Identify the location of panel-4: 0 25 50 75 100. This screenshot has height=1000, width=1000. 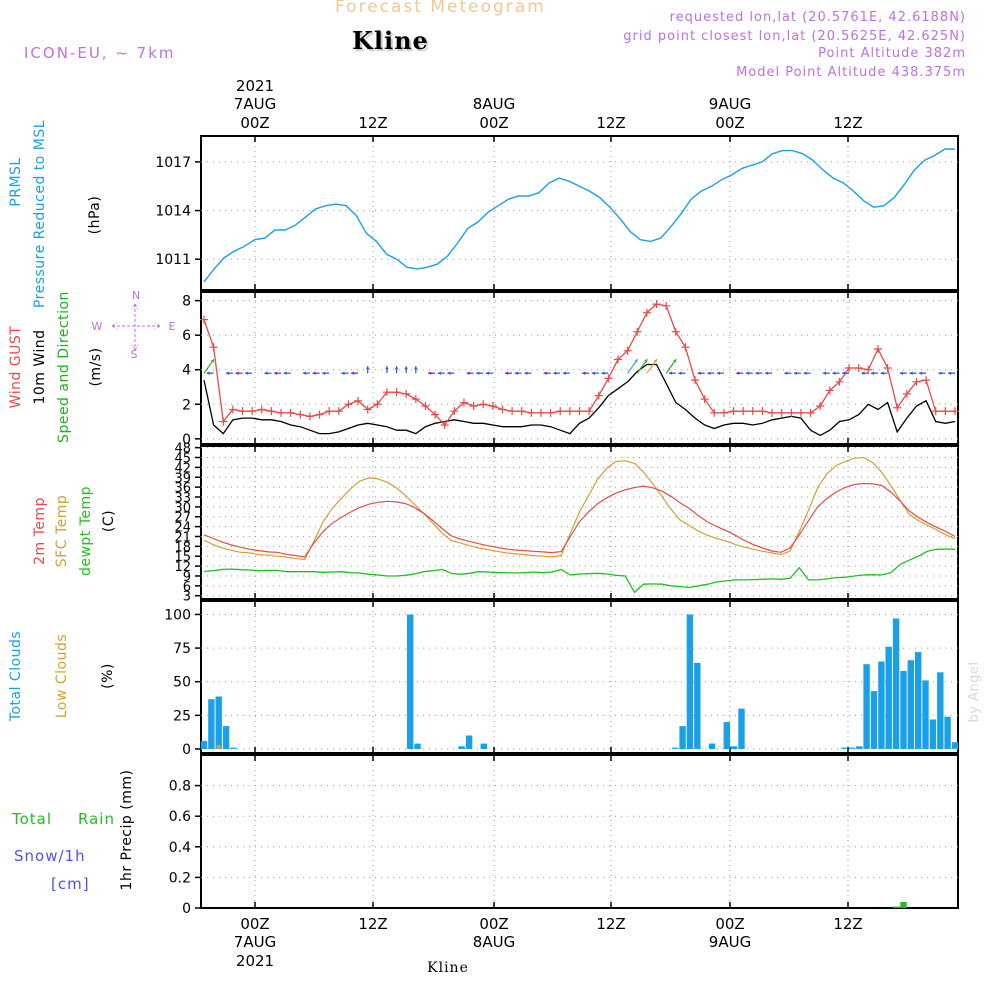
(561, 679).